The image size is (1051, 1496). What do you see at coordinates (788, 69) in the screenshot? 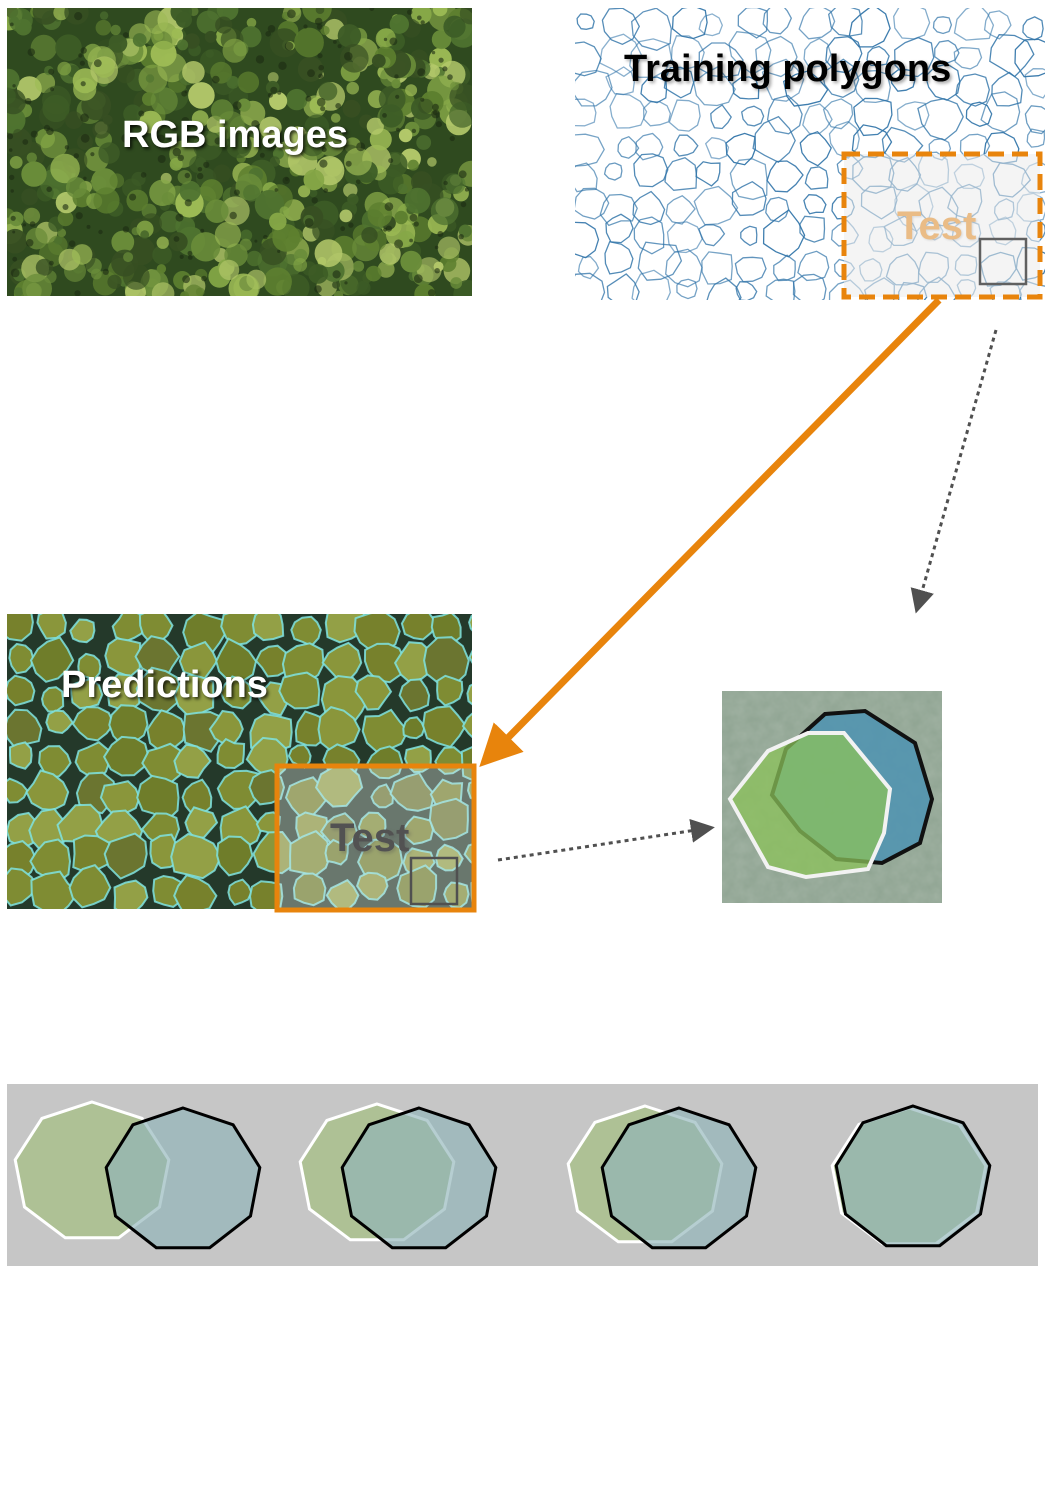
I see `training-polygons-label: Training polygons` at bounding box center [788, 69].